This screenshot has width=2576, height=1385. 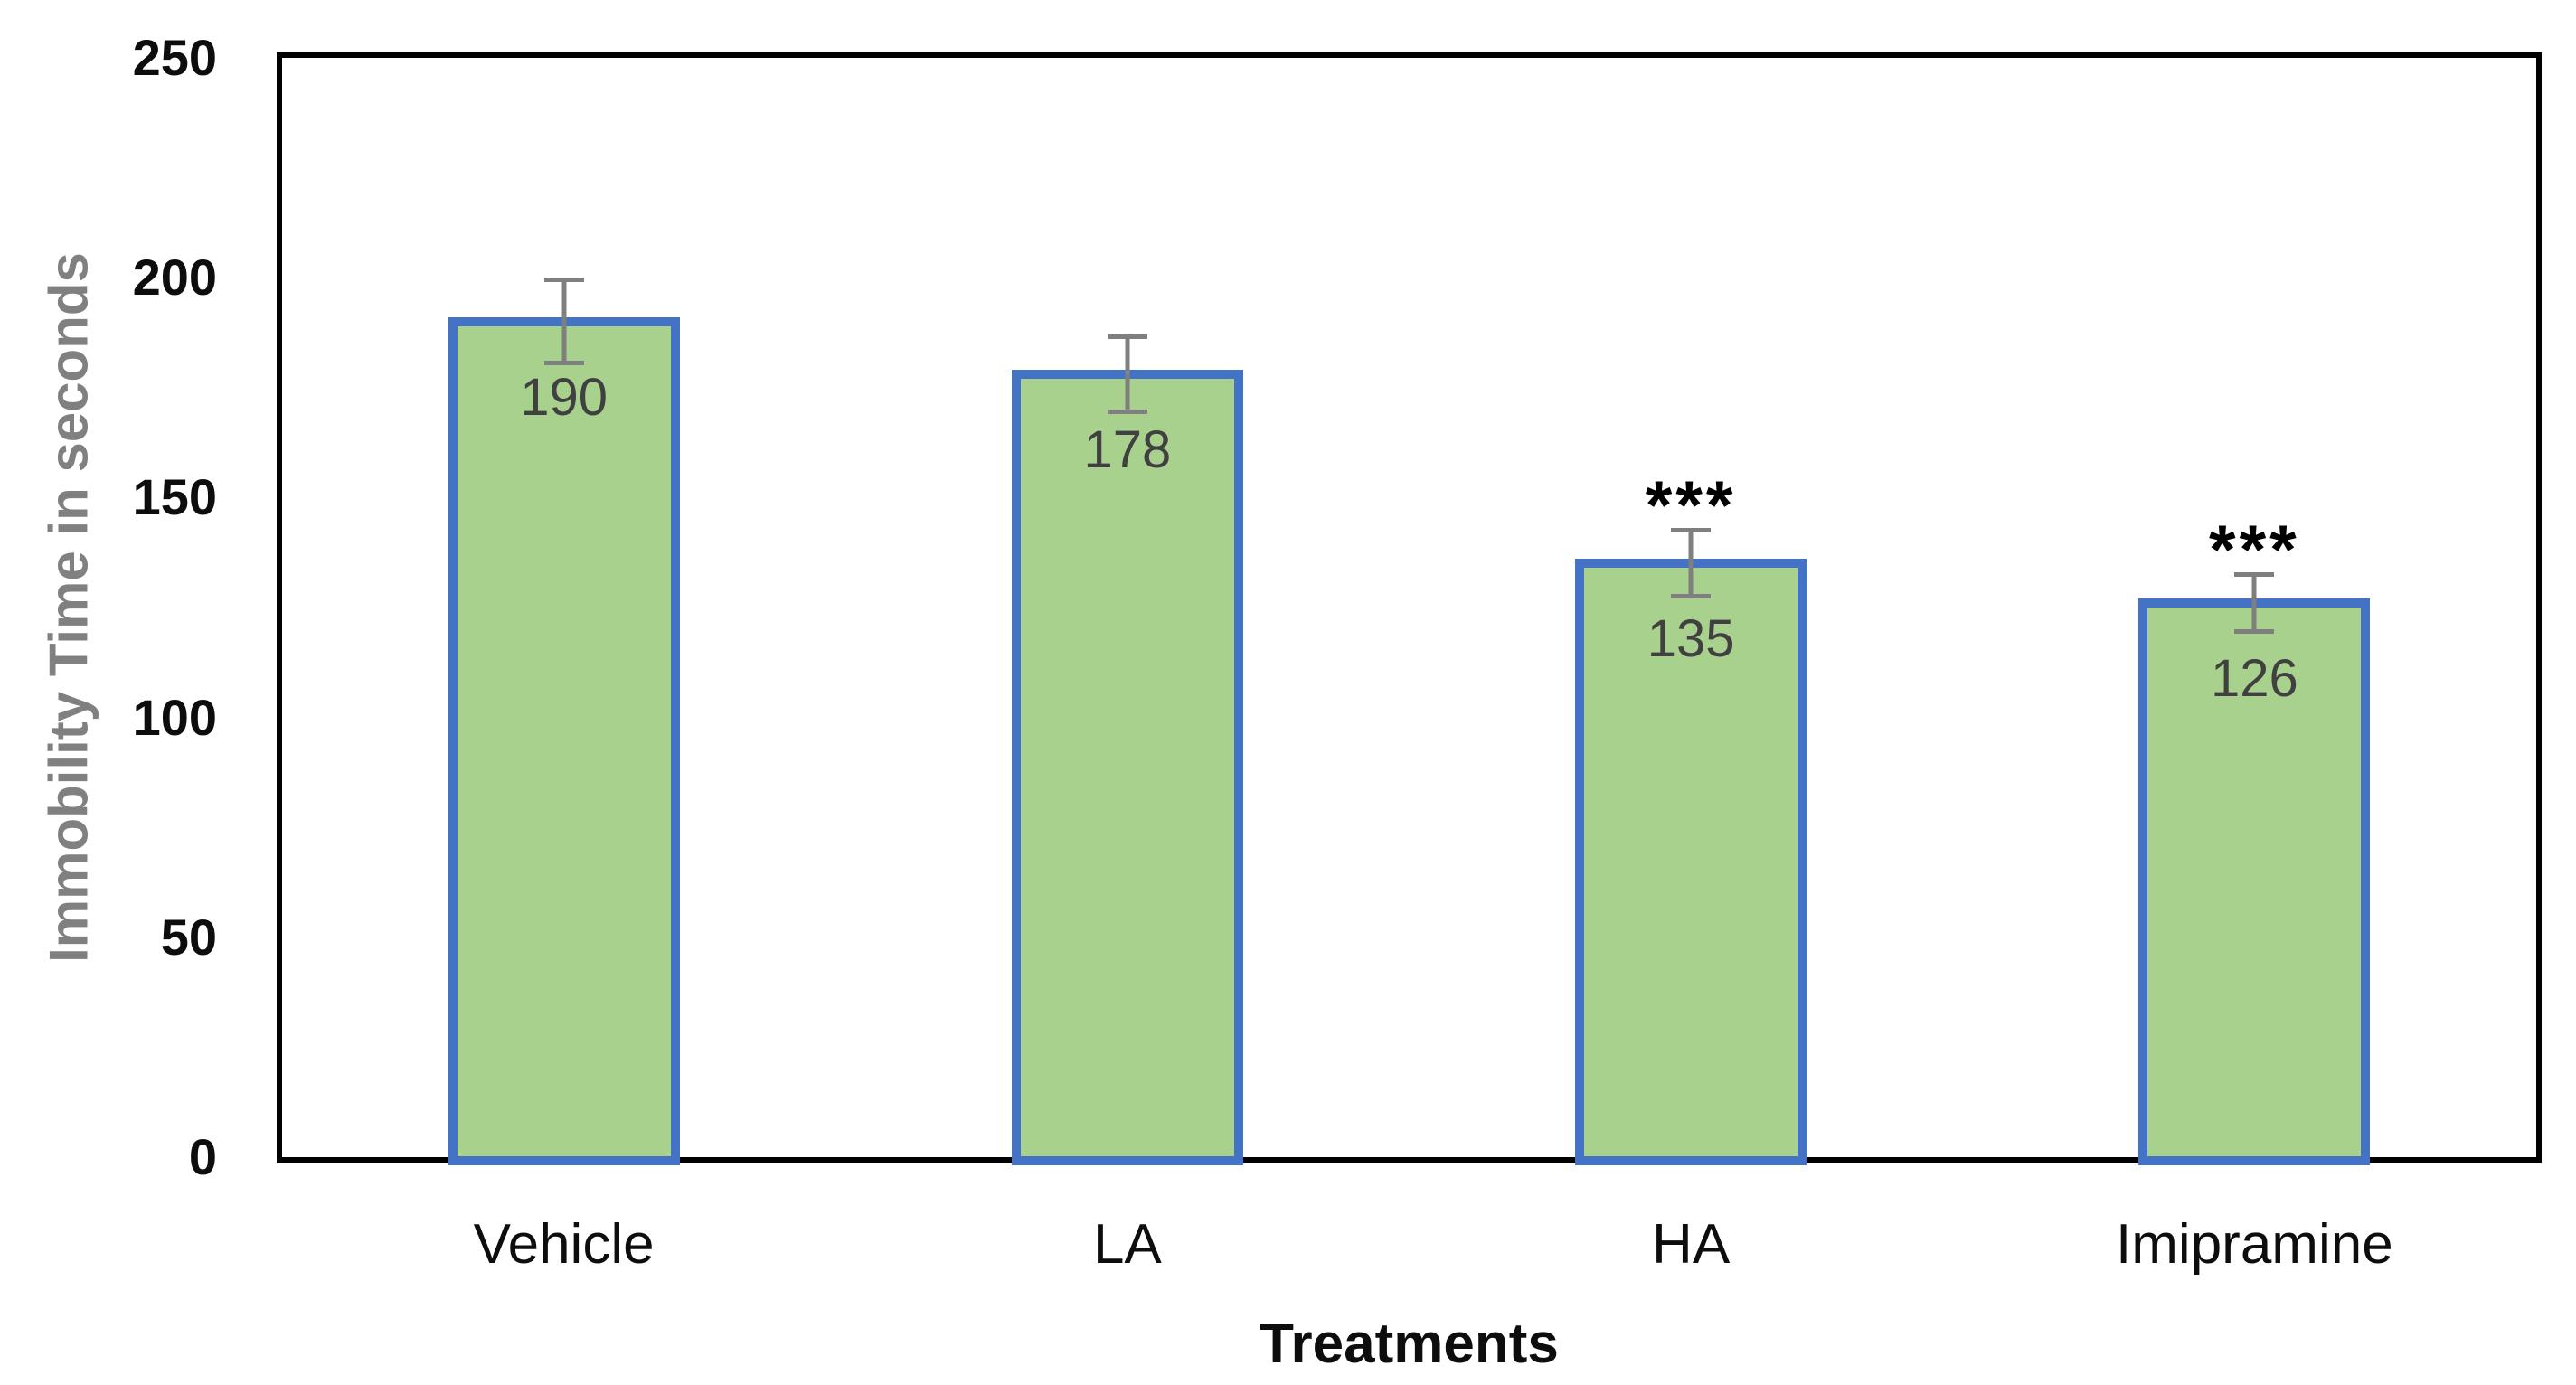 I want to click on bar-ha: 135, so click(x=1691, y=862).